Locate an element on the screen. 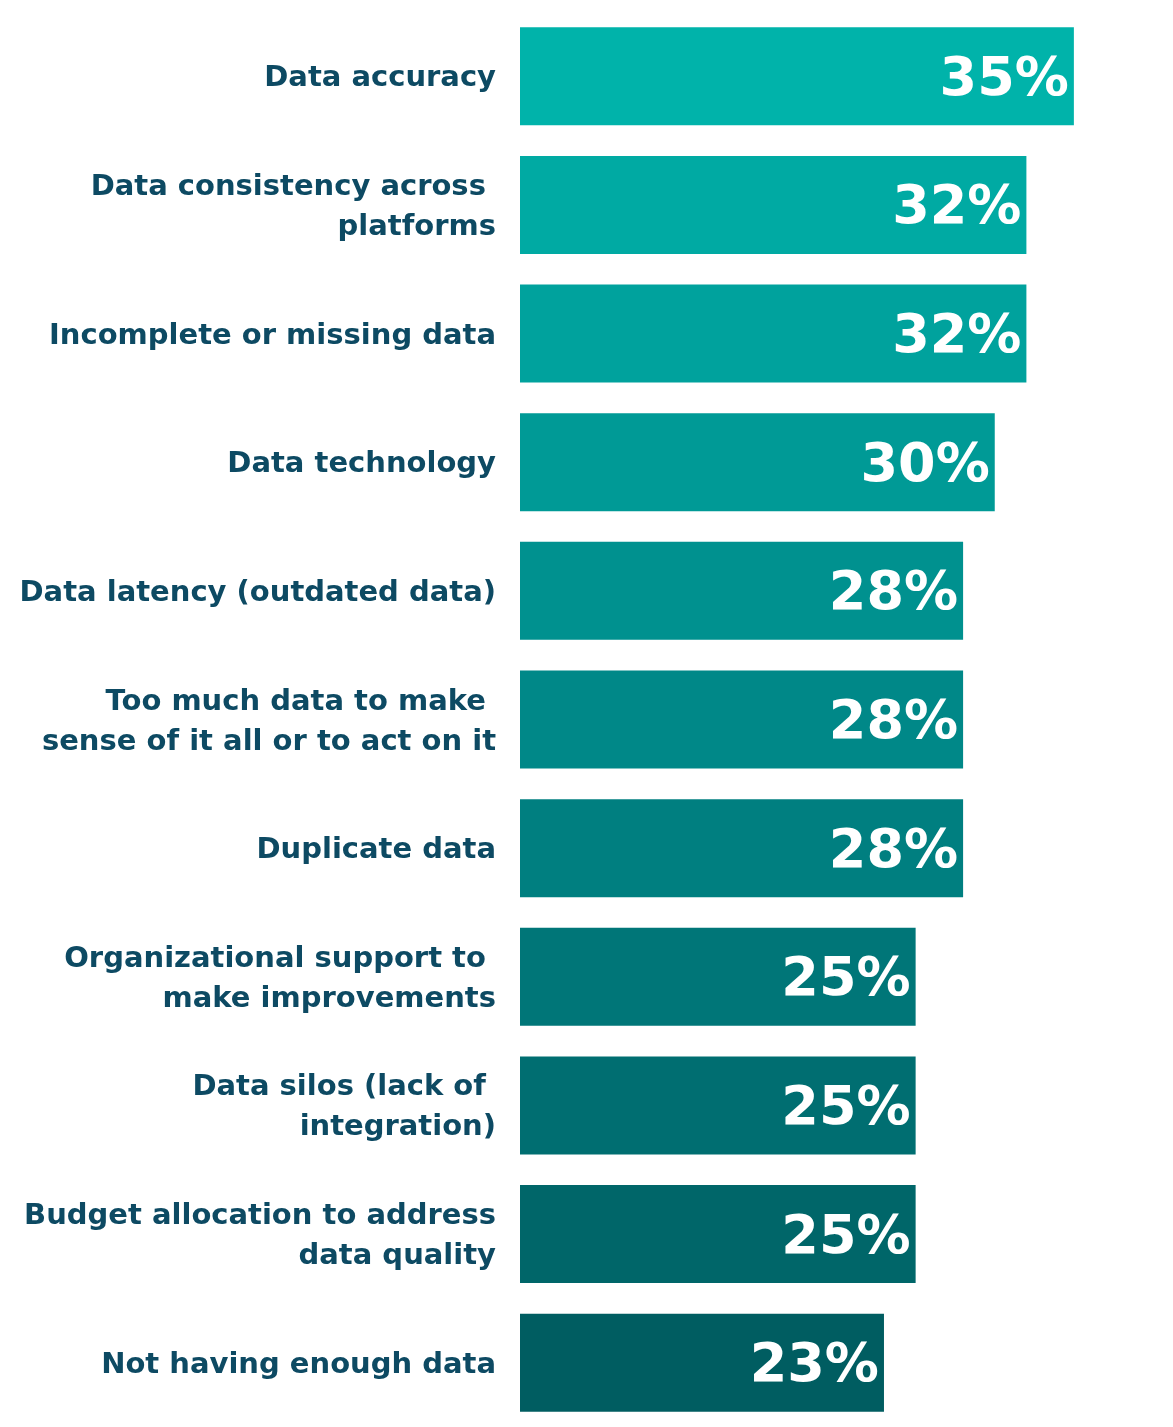  y-tick-label: Data consistency across platforms is located at coordinates (293, 204).